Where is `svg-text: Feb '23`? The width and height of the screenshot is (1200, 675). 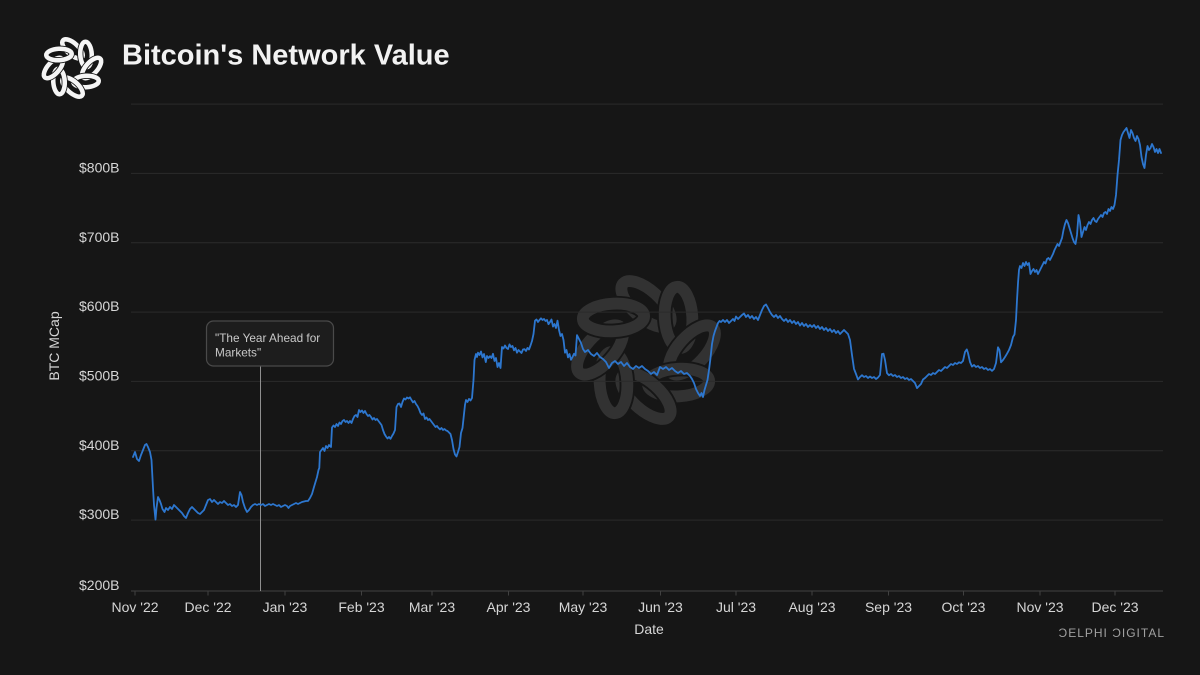 svg-text: Feb '23 is located at coordinates (361, 607).